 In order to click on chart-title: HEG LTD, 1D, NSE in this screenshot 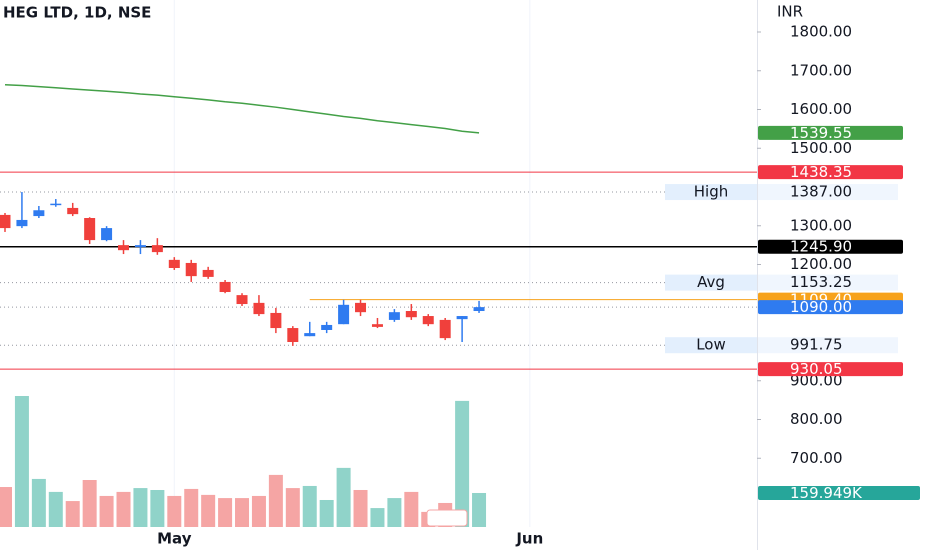, I will do `click(77, 13)`.